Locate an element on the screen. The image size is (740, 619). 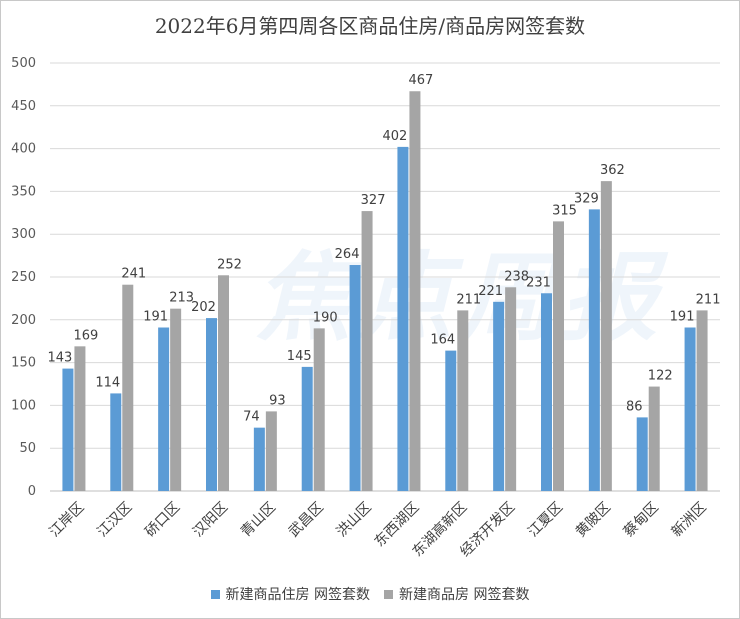
y-tick-label: 200 is located at coordinates (23, 320).